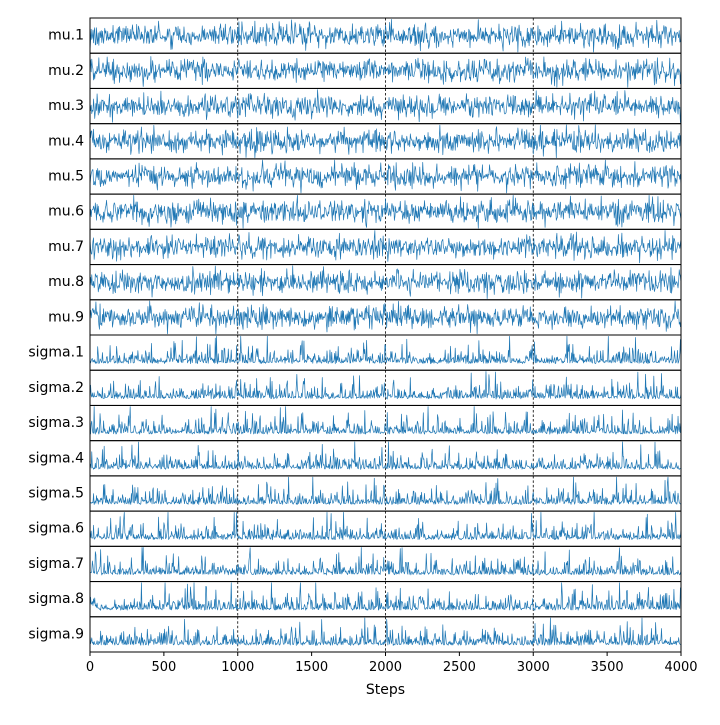 This screenshot has width=720, height=725. What do you see at coordinates (385, 690) in the screenshot?
I see `x-axis-label: Steps` at bounding box center [385, 690].